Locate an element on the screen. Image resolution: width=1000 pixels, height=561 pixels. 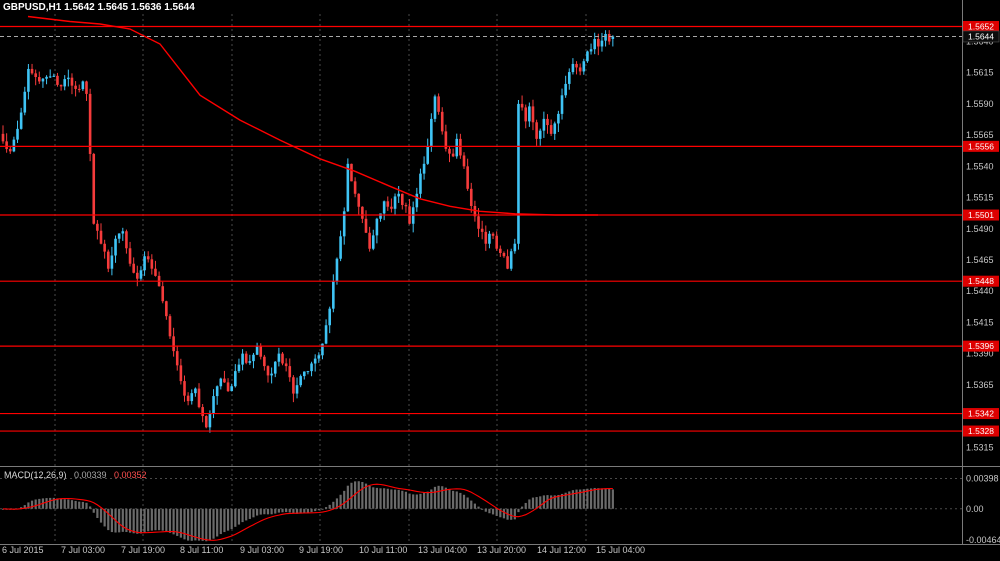
svg-text: 1.5652 is located at coordinates (981, 26).